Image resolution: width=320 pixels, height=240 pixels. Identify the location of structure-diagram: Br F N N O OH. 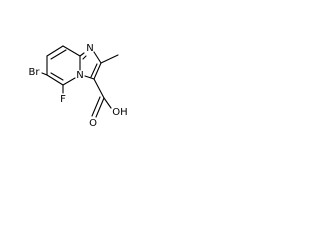
(78, 86).